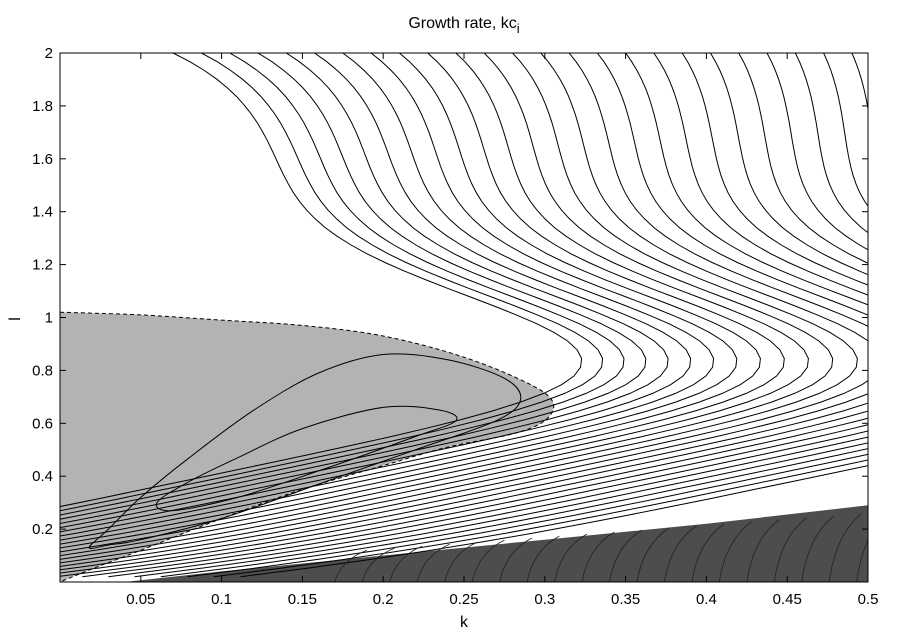 The width and height of the screenshot is (903, 633). I want to click on x-tick-label: 0.25, so click(463, 599).